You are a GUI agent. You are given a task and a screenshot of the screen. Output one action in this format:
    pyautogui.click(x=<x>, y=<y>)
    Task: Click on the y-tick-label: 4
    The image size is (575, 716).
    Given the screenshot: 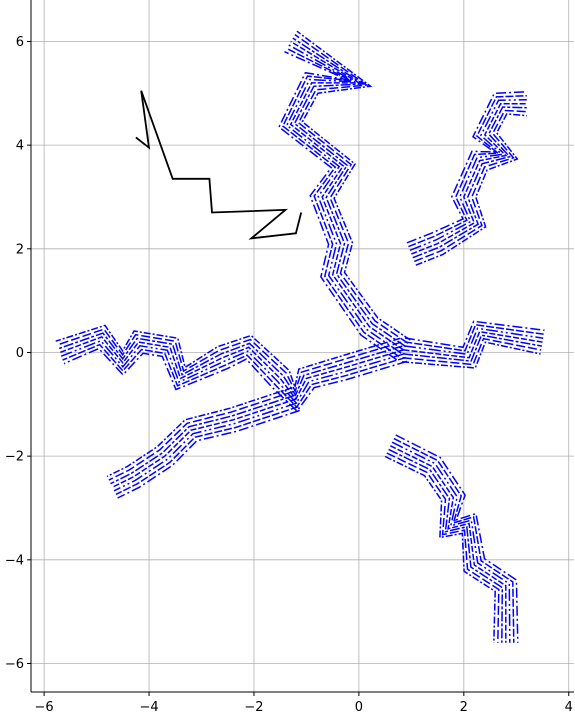 What is the action you would take?
    pyautogui.click(x=20, y=146)
    